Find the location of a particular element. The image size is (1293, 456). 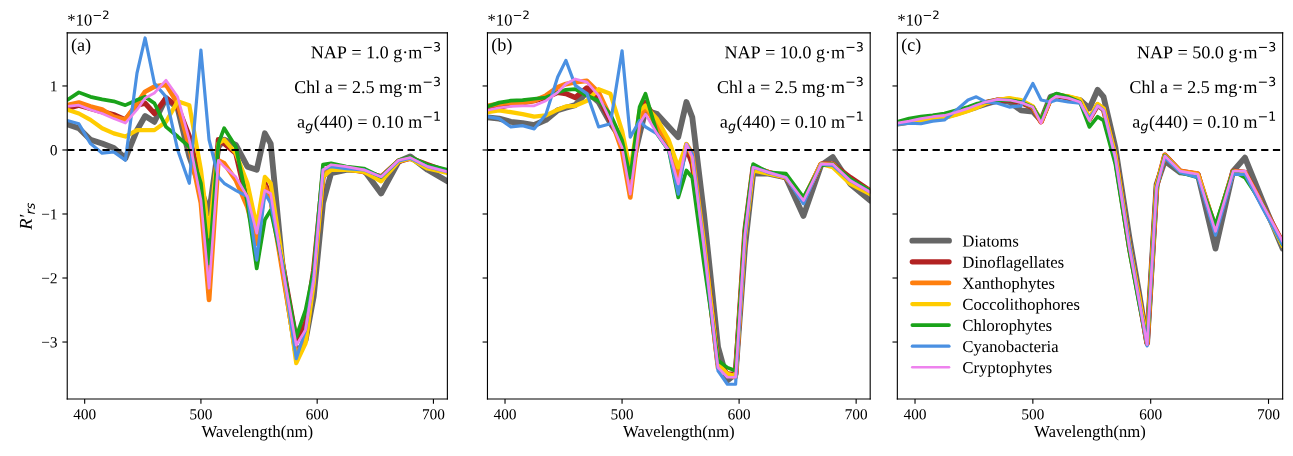

y-tick-label: 0 is located at coordinates (53, 150).